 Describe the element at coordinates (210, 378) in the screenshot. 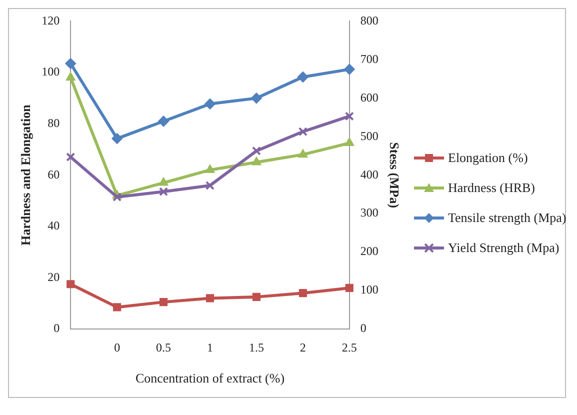

I see `x-axis-title: Concentration of extract (%)` at that location.